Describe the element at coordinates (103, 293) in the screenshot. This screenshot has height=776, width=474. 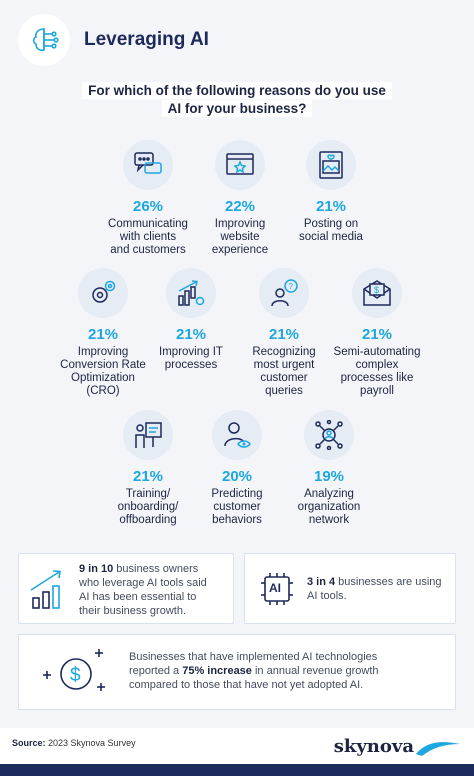
I see `gears-icon` at that location.